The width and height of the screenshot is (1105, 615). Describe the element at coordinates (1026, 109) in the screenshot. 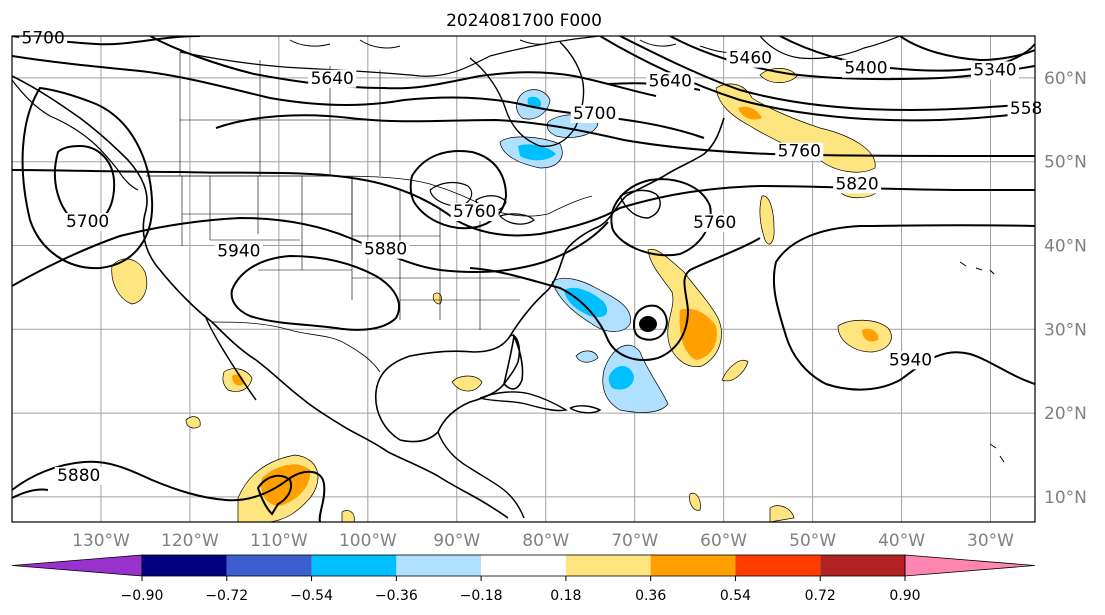

I see `contour-label: 558` at that location.